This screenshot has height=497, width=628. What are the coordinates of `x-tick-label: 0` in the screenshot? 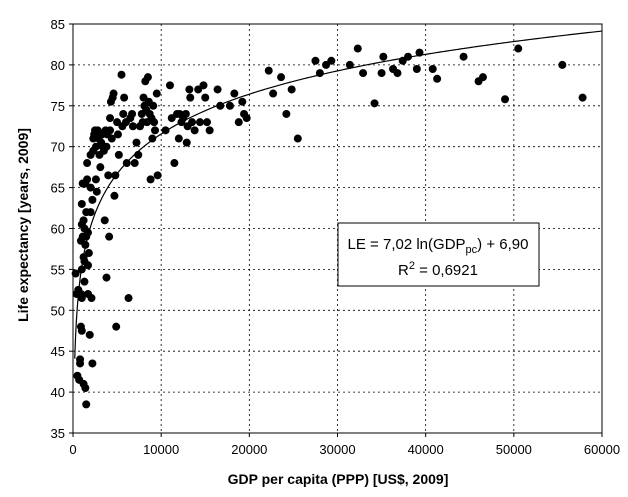 It's located at (72, 449).